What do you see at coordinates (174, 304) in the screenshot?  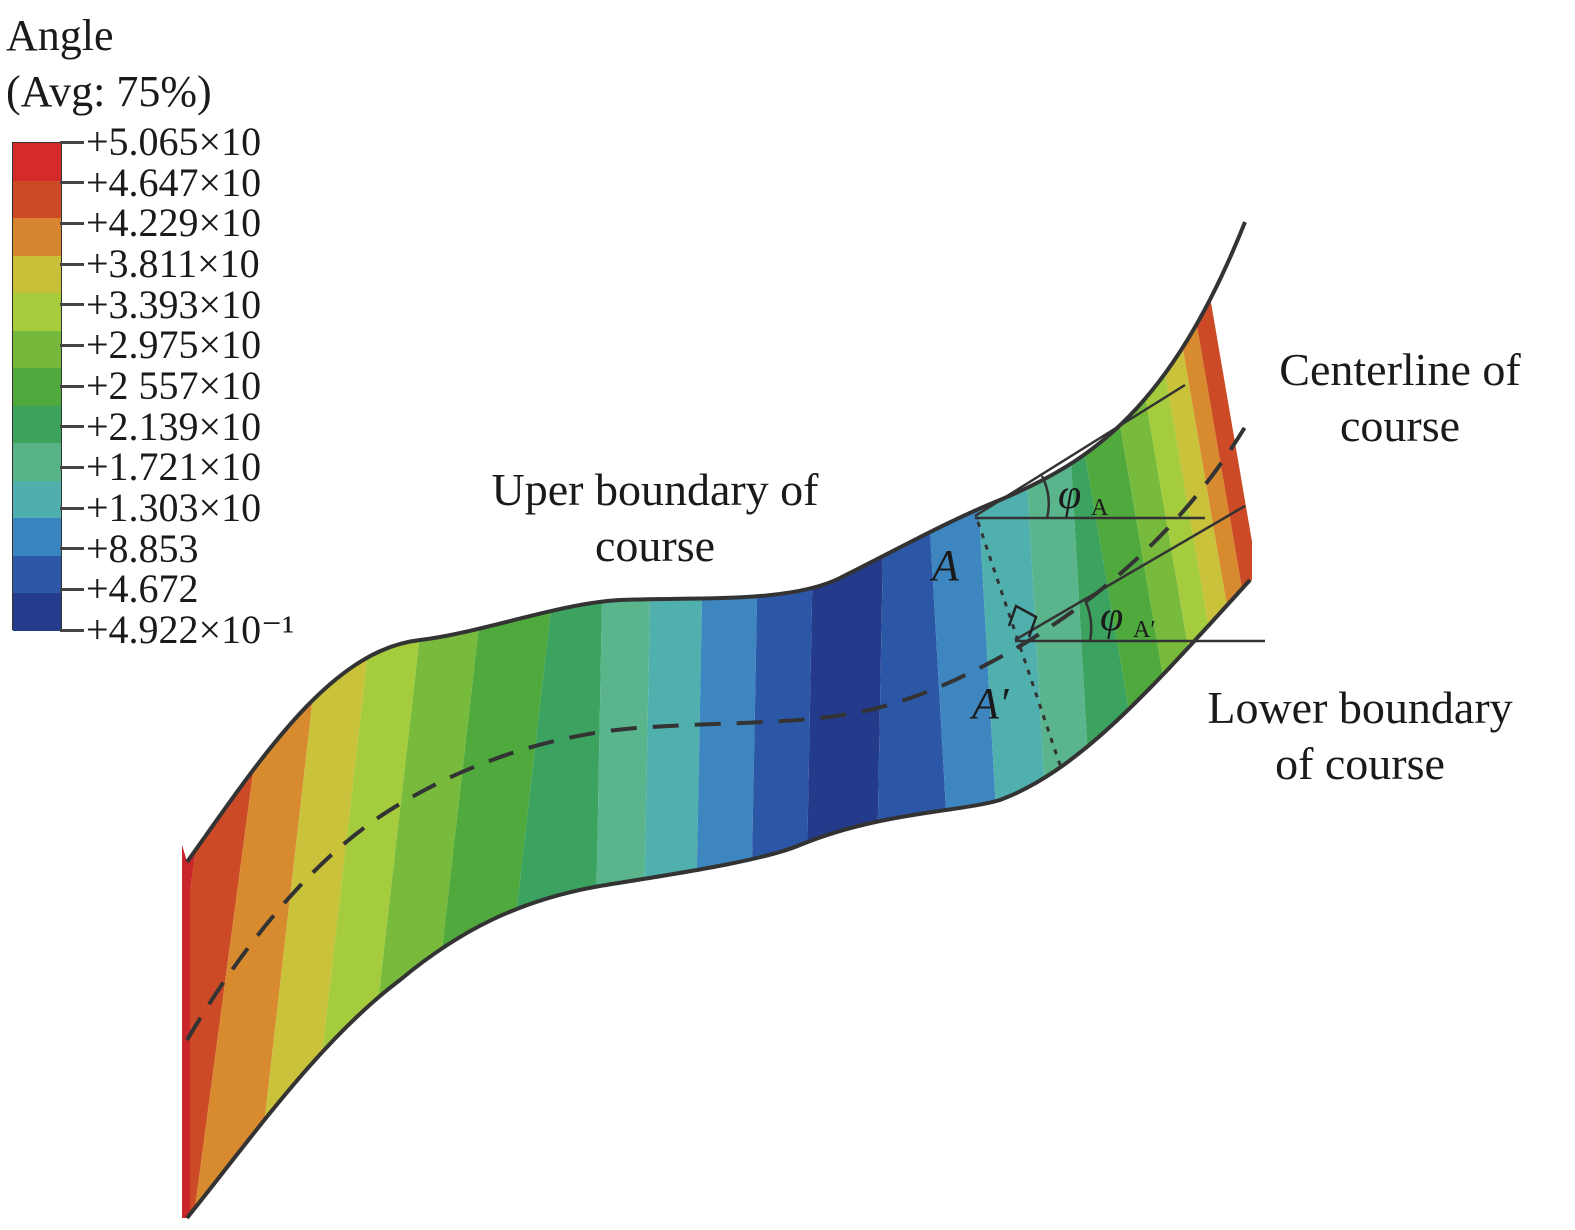 I see `legend-tick-label: +3.393×10` at bounding box center [174, 304].